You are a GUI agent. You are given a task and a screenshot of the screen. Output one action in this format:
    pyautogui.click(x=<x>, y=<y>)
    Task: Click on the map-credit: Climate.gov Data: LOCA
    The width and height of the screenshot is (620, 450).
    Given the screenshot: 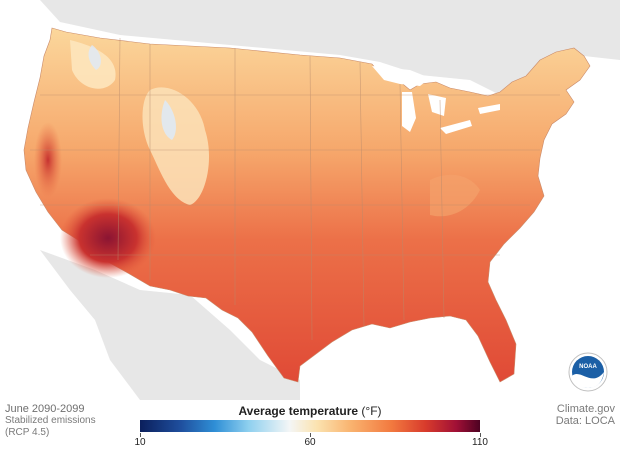 What is the action you would take?
    pyautogui.click(x=585, y=415)
    